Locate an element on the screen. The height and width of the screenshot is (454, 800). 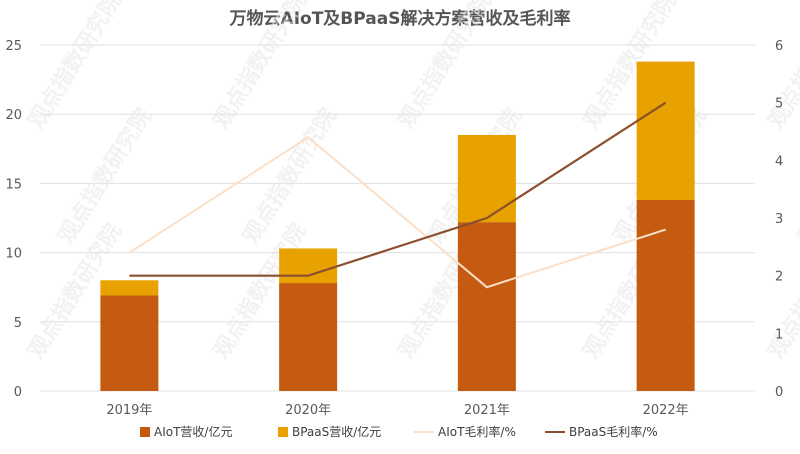
legend-label: AIoT营收/亿元 is located at coordinates (193, 431).